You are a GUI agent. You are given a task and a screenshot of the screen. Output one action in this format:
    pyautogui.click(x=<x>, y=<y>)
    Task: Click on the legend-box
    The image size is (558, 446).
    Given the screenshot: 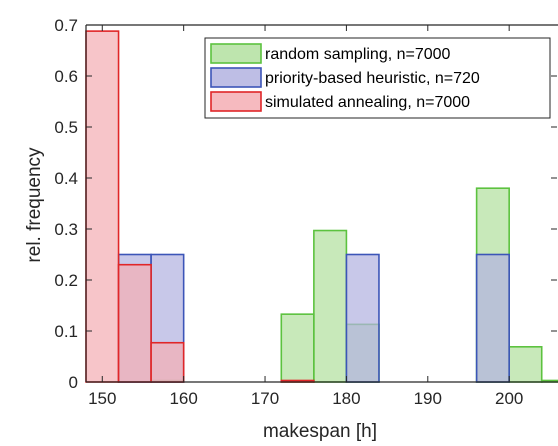 What is the action you would take?
    pyautogui.click(x=377, y=78)
    